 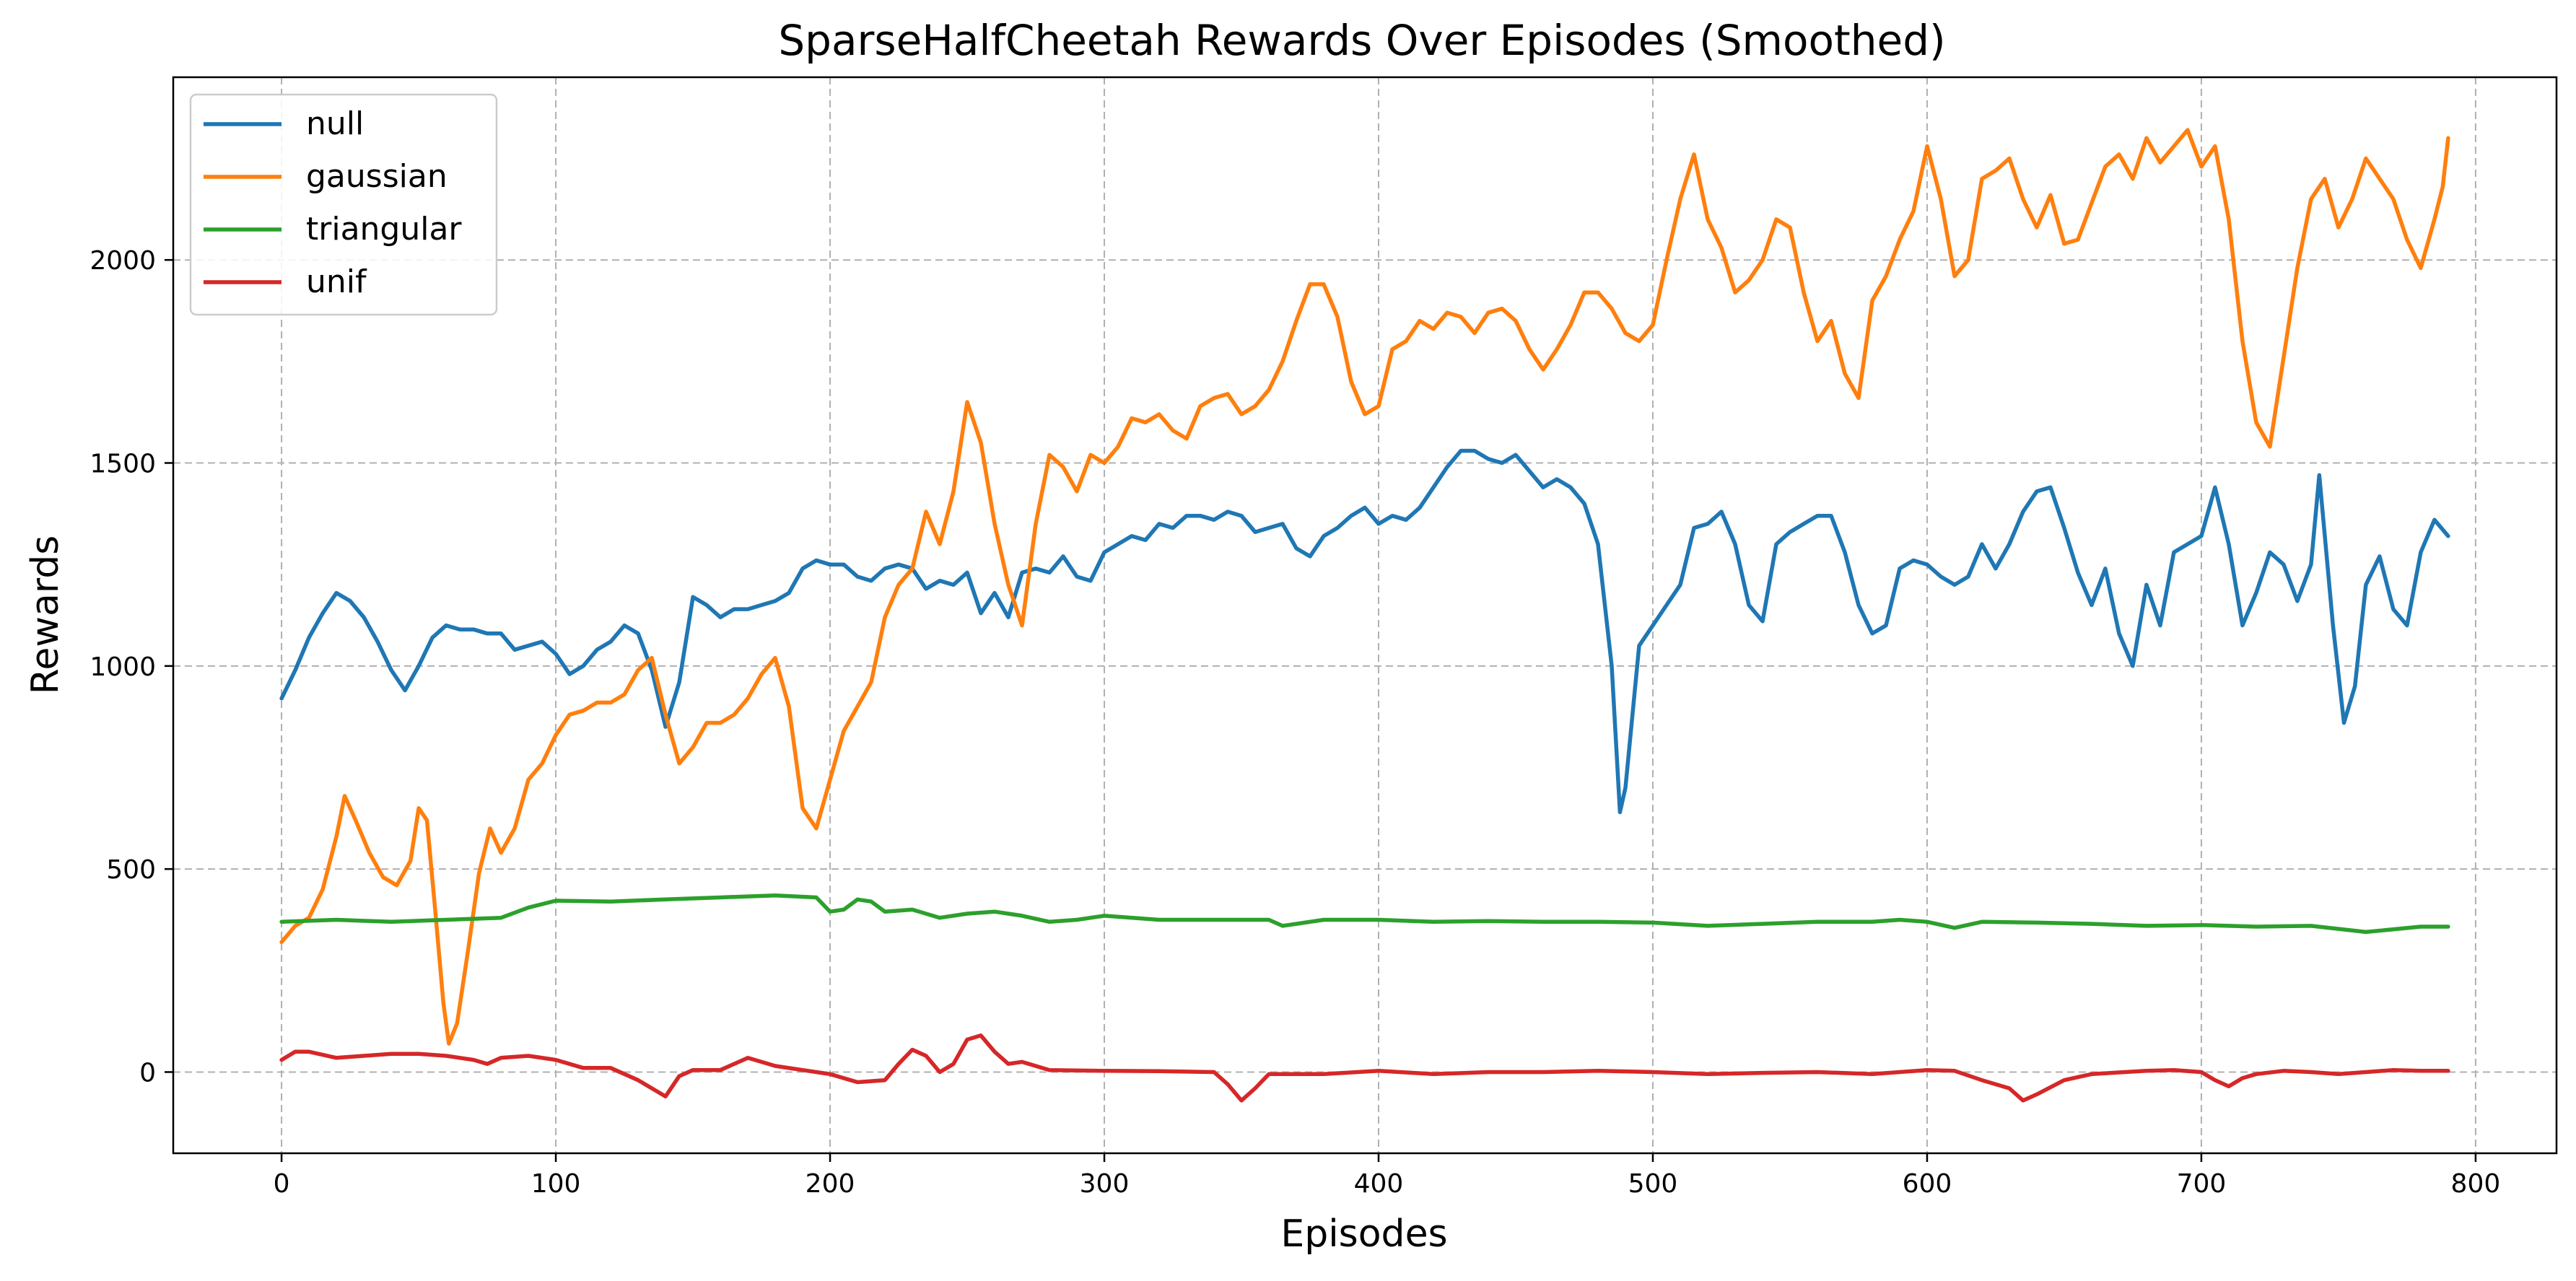 What do you see at coordinates (2476, 1184) in the screenshot?
I see `x-tick-label: 800` at bounding box center [2476, 1184].